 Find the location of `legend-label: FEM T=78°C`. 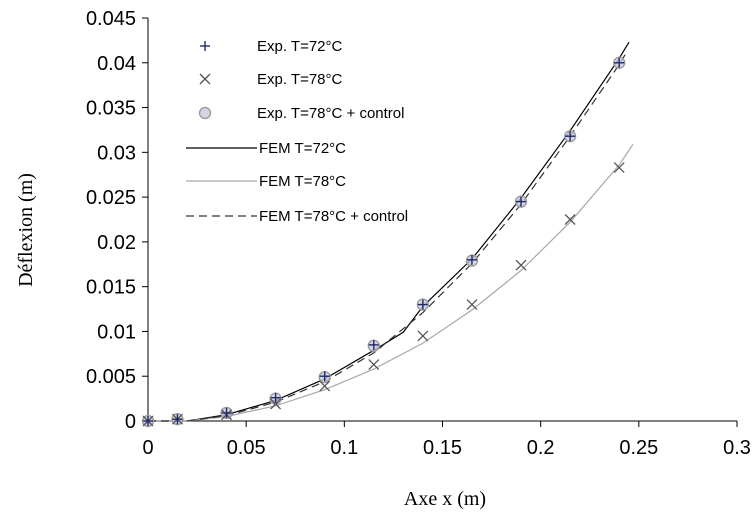

legend-label: FEM T=78°C is located at coordinates (302, 181).